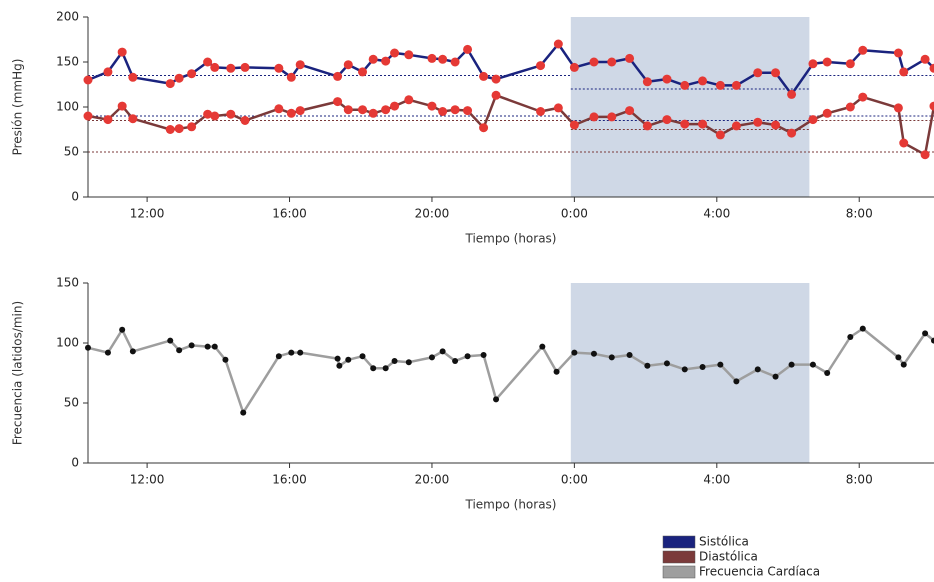 This screenshot has width=934, height=582. Describe the element at coordinates (574, 480) in the screenshot. I see `x-tick-label: 0:00` at that location.